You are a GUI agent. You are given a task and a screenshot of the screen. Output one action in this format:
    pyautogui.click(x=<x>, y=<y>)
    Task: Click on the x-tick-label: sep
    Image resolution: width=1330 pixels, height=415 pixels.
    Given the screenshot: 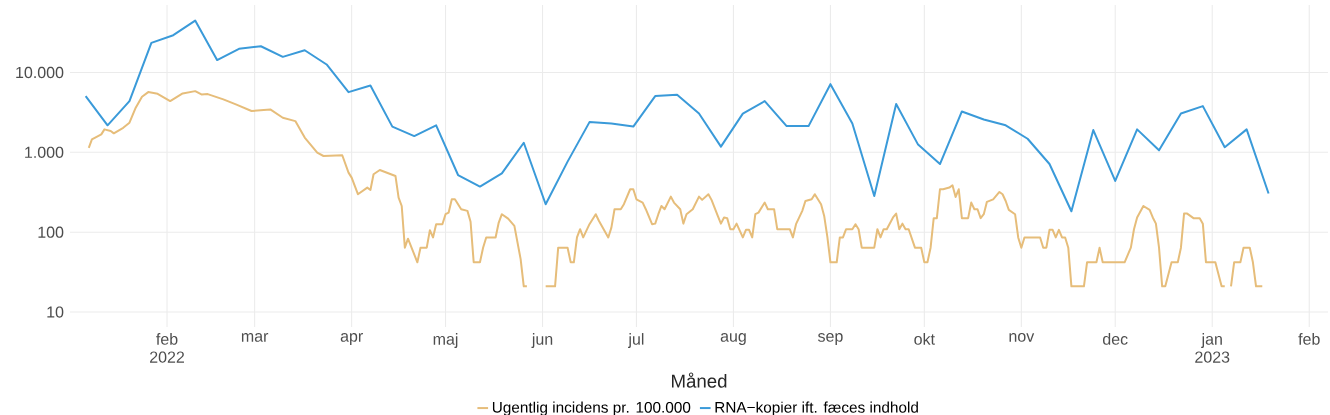 What is the action you would take?
    pyautogui.click(x=830, y=339)
    